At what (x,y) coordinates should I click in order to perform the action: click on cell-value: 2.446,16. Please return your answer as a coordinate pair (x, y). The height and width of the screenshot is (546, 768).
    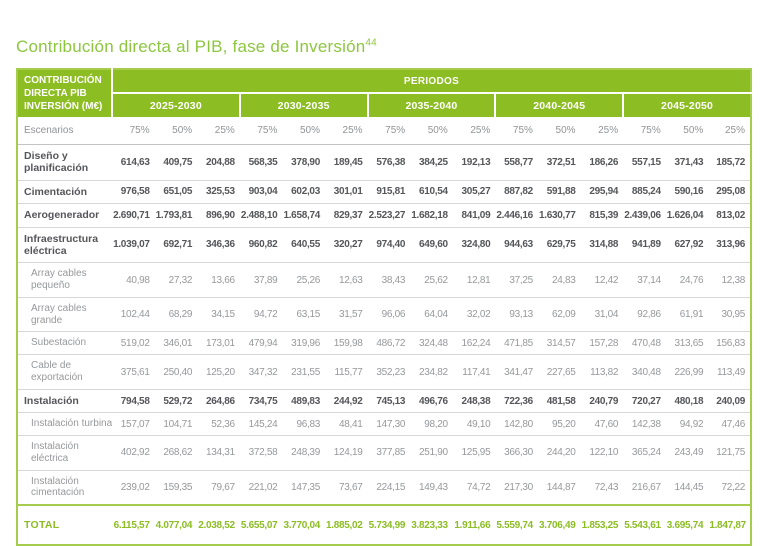
    Looking at the image, I should click on (514, 215).